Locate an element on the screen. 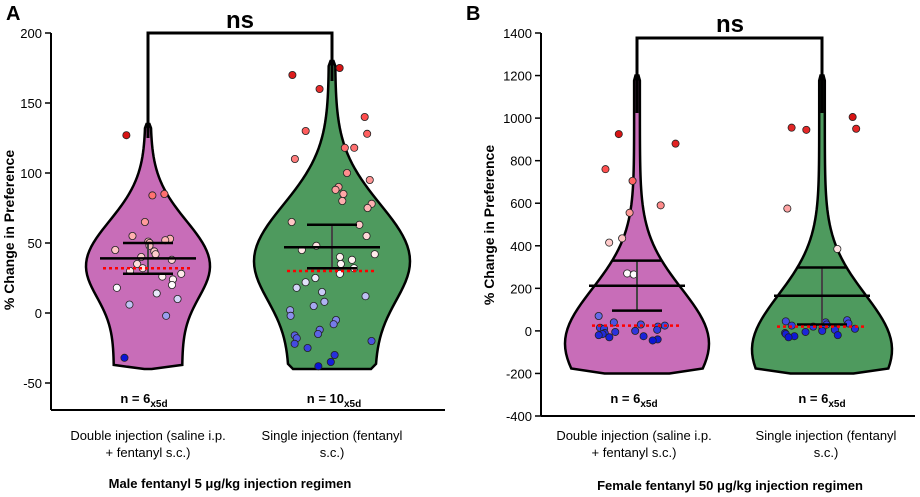  panel-b-n-label-1-sub: x5d is located at coordinates (648, 404).